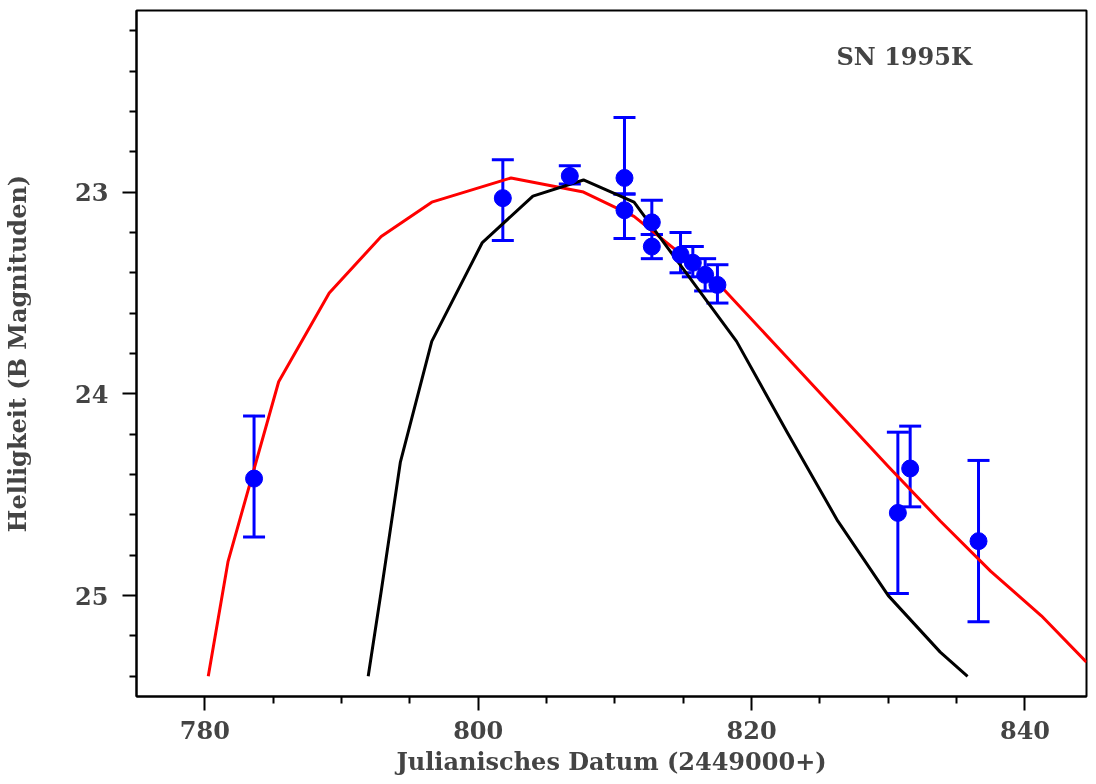 The height and width of the screenshot is (784, 1096). What do you see at coordinates (92, 193) in the screenshot?
I see `y-tick-label: 23` at bounding box center [92, 193].